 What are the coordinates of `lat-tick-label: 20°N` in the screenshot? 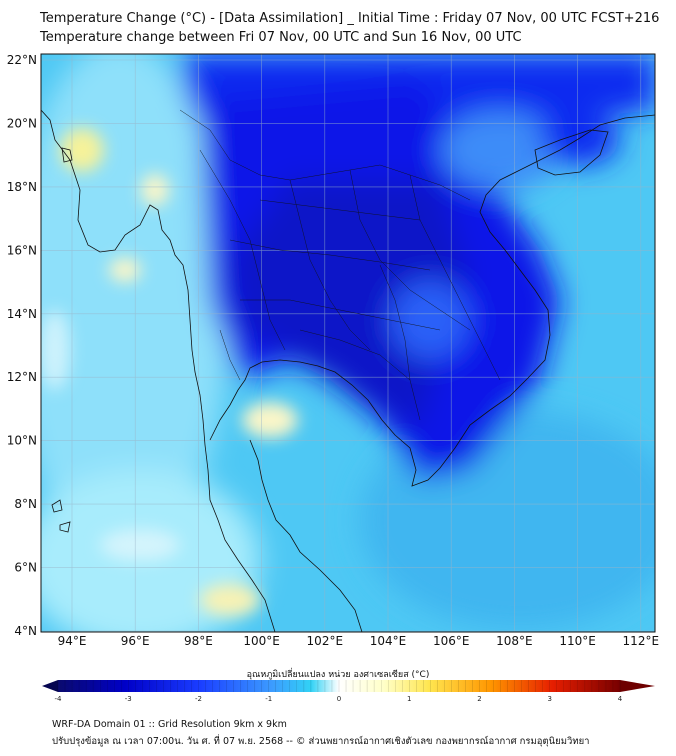 It's located at (22, 123).